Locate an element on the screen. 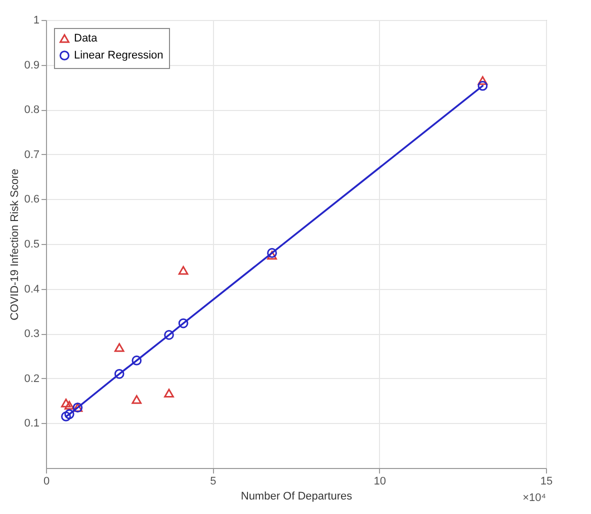  x-tick-label: 0 is located at coordinates (46, 482).